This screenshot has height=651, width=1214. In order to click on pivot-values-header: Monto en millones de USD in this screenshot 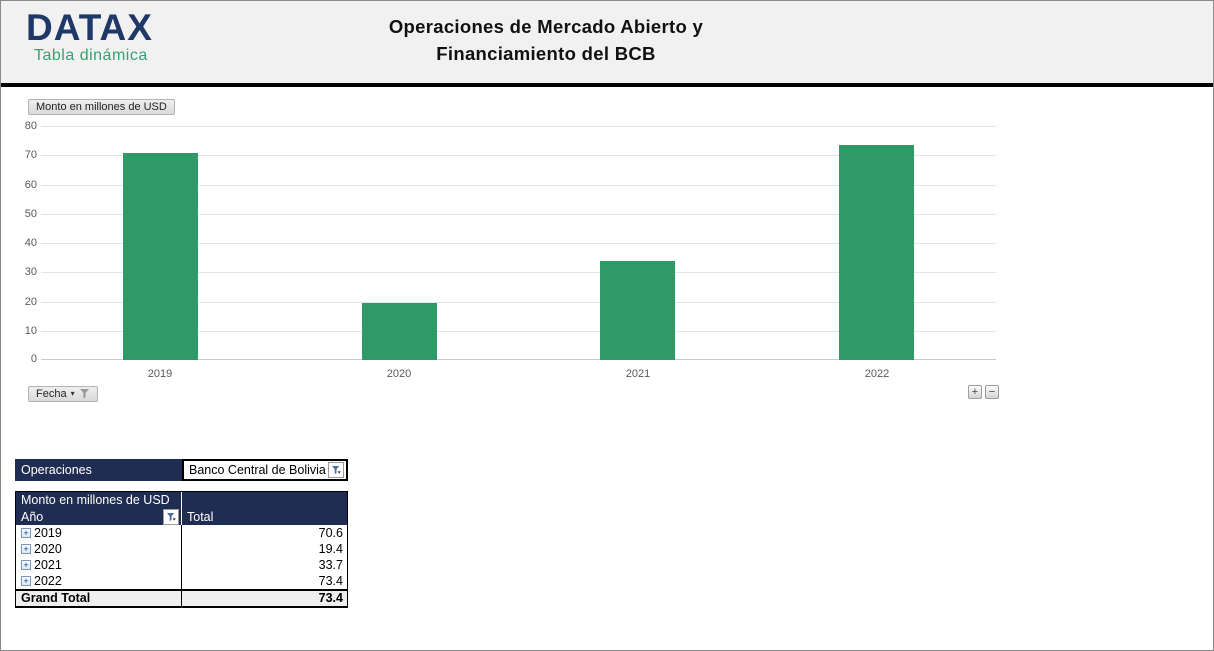, I will do `click(99, 500)`.